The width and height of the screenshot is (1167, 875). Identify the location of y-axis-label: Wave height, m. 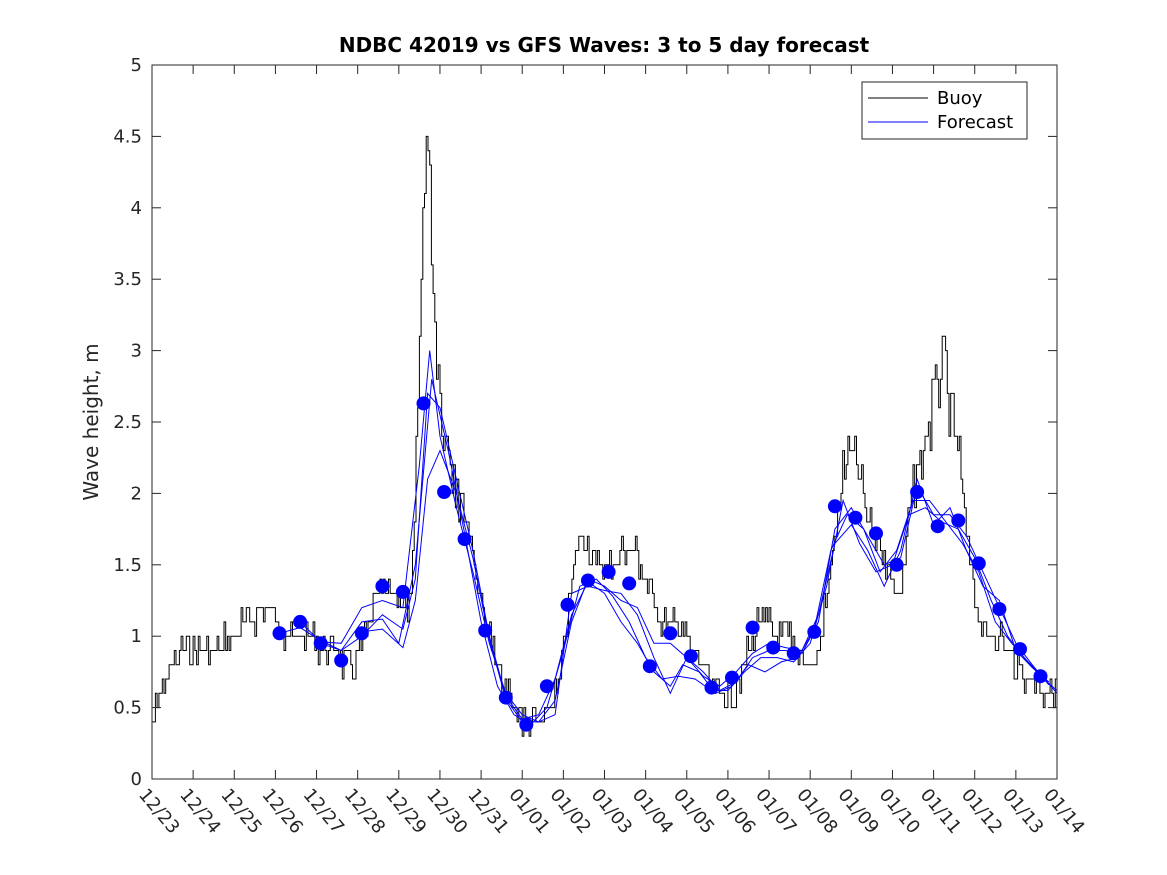
(91, 421).